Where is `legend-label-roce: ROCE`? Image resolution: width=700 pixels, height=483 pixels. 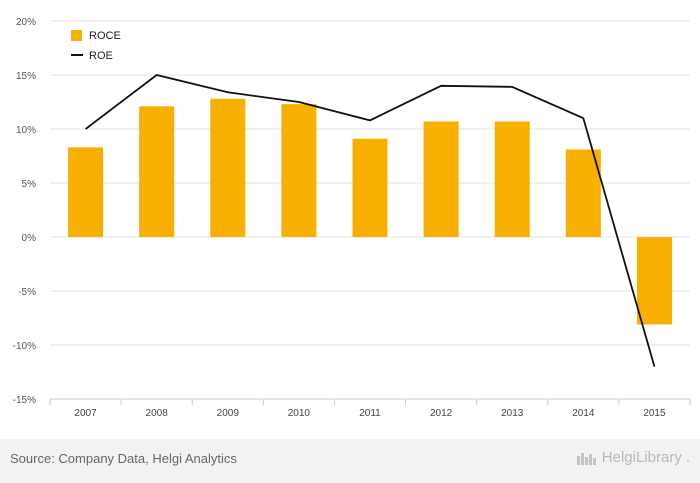 legend-label-roce: ROCE is located at coordinates (105, 36).